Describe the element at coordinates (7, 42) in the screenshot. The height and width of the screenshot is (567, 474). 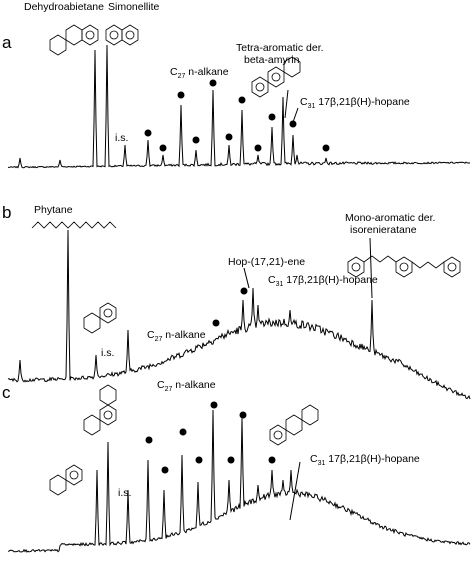
I see `panel-label: a` at that location.